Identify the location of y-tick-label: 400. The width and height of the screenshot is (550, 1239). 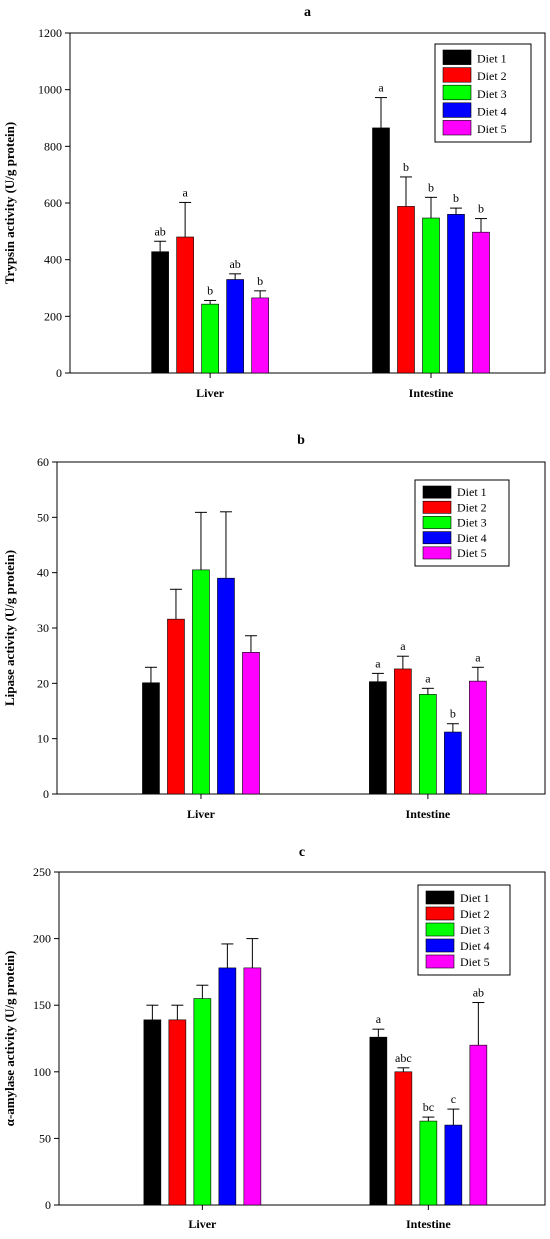
(53, 260).